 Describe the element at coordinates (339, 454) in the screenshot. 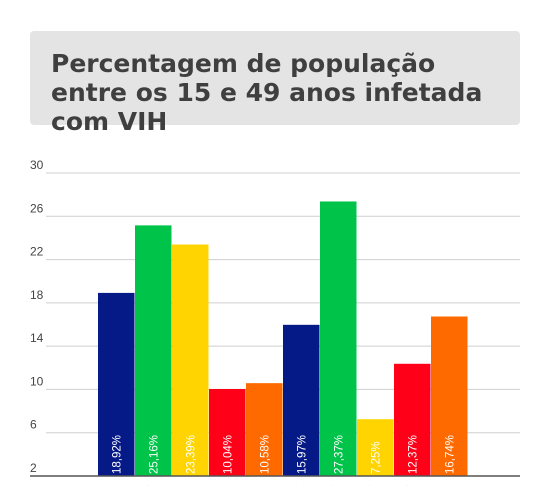

I see `bar-value-label: 27,37%` at that location.